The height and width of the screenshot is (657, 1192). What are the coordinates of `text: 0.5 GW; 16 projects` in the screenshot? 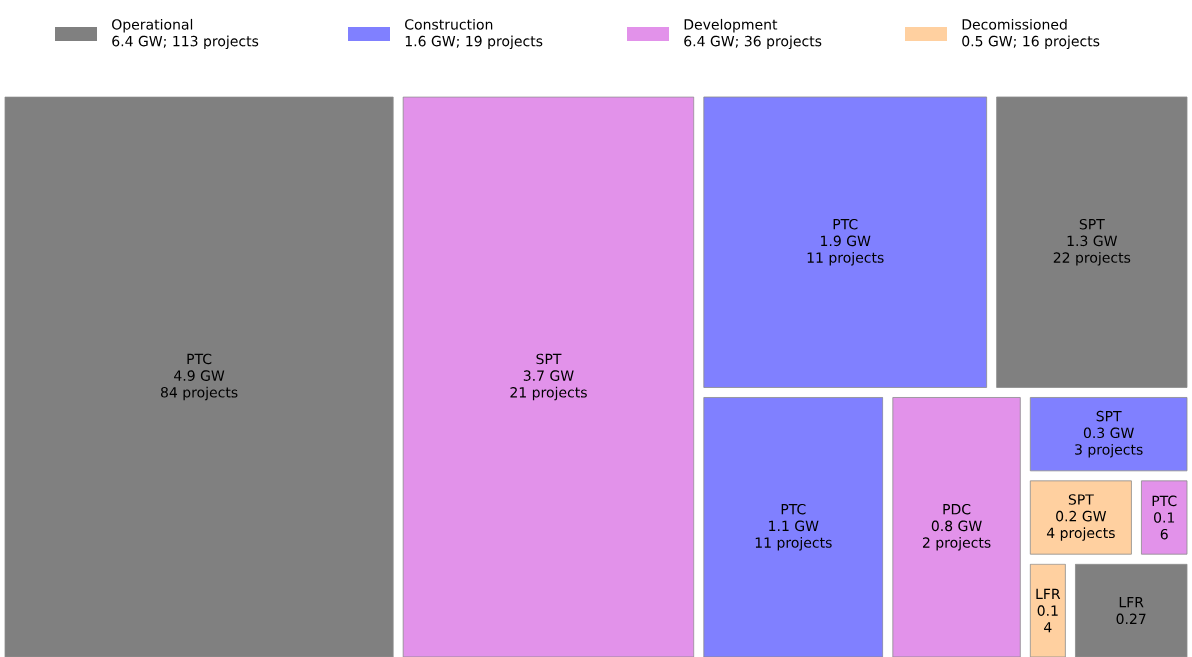 It's located at (1031, 42).